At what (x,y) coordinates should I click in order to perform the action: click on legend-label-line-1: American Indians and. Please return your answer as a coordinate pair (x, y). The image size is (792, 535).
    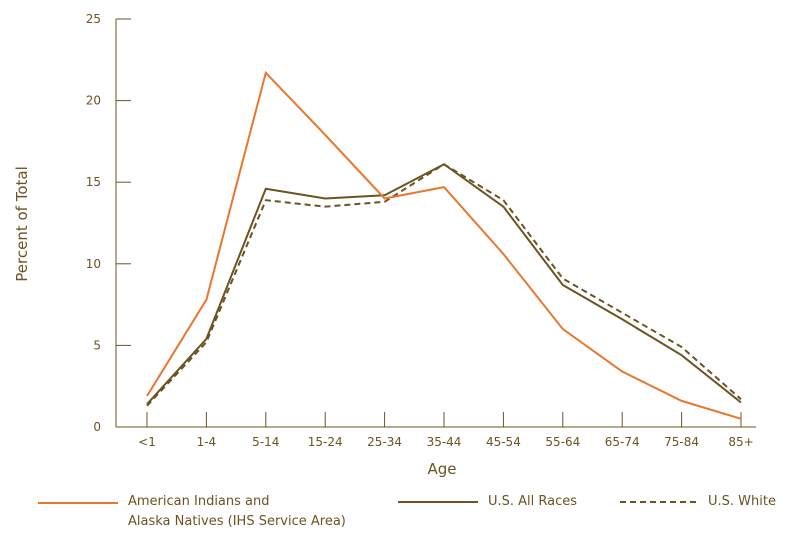
    Looking at the image, I should click on (199, 501).